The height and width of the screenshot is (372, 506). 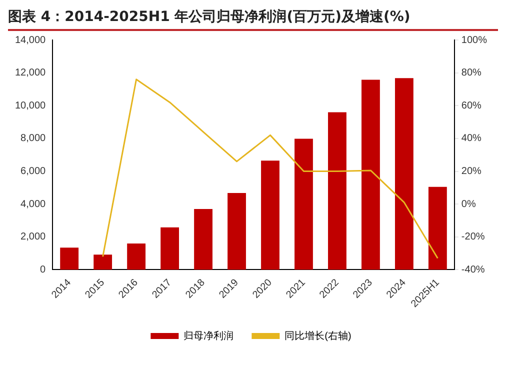 What do you see at coordinates (43, 270) in the screenshot?
I see `y-tick-label: 0` at bounding box center [43, 270].